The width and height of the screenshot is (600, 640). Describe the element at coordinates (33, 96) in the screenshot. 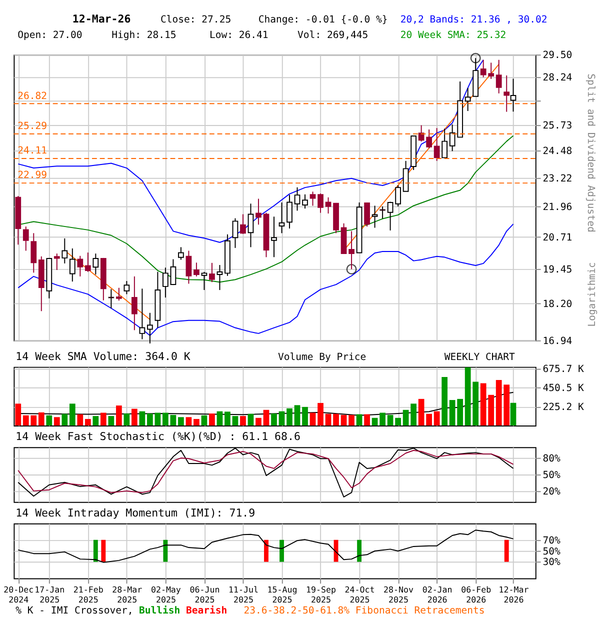

I see `ref-line-label: 26.82` at that location.